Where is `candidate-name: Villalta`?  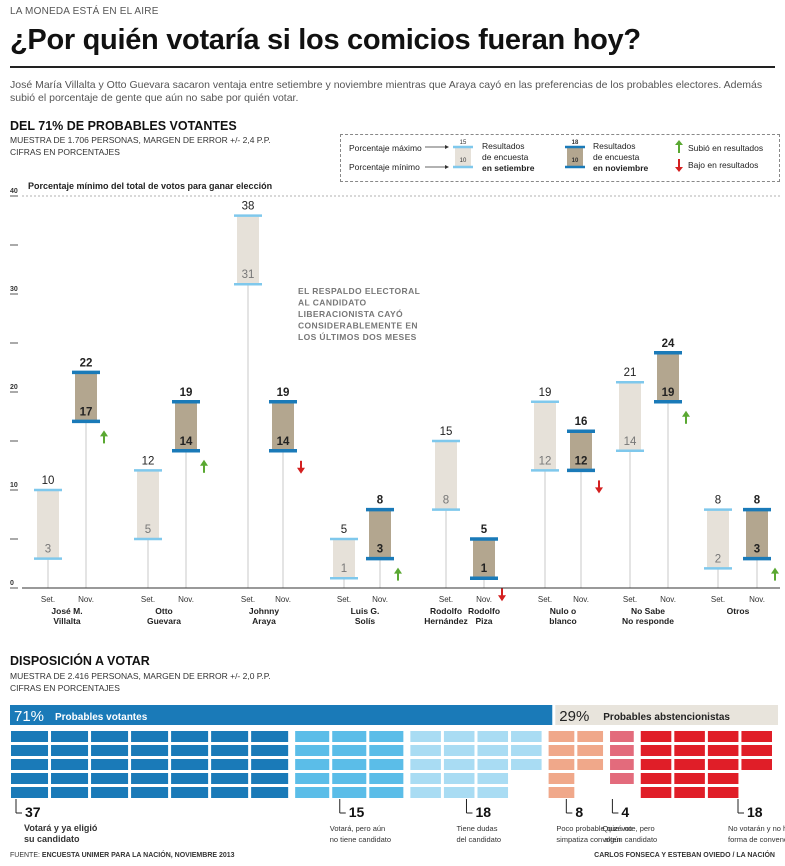
candidate-name: Villalta is located at coordinates (67, 621).